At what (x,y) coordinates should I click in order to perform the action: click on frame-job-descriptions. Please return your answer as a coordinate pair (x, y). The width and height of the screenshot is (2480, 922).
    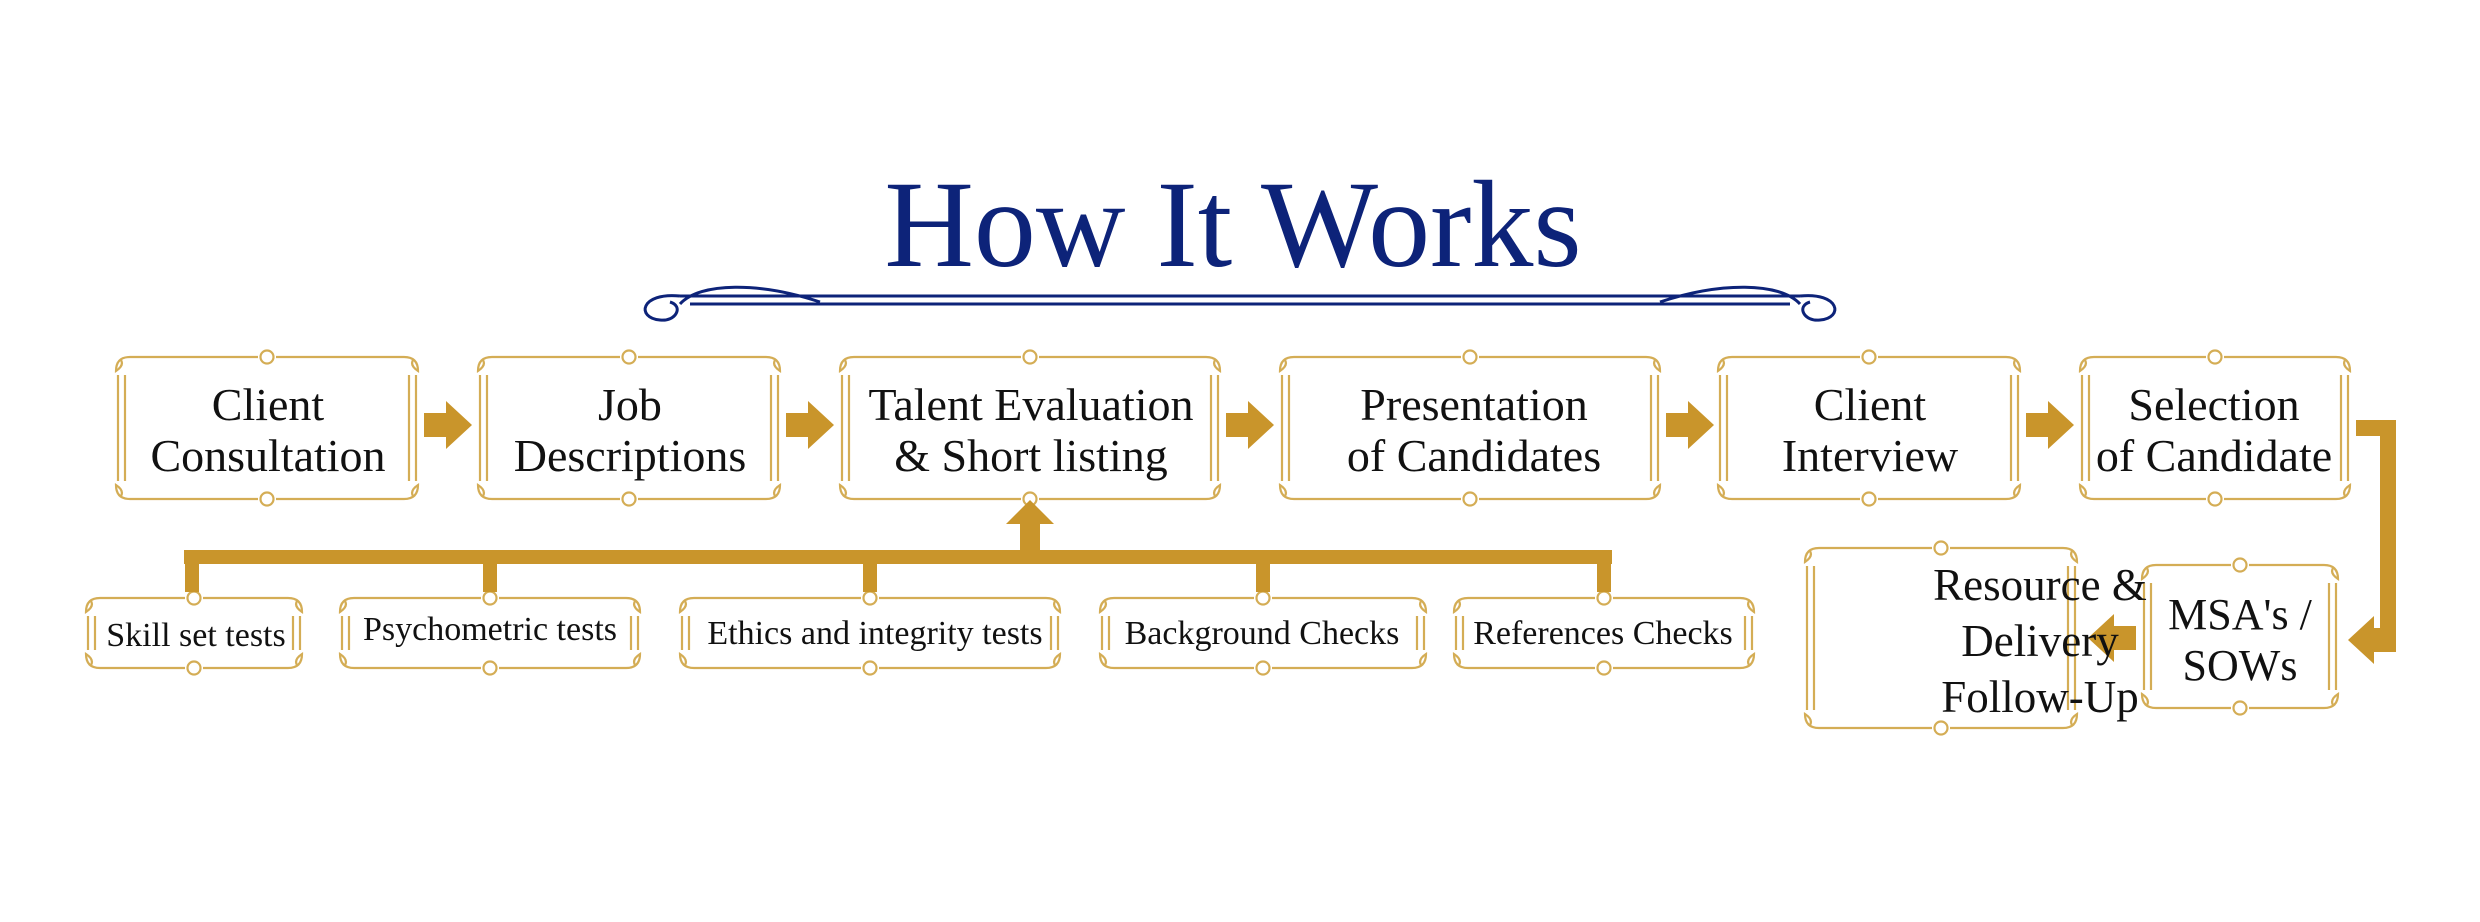
    Looking at the image, I should click on (629, 428).